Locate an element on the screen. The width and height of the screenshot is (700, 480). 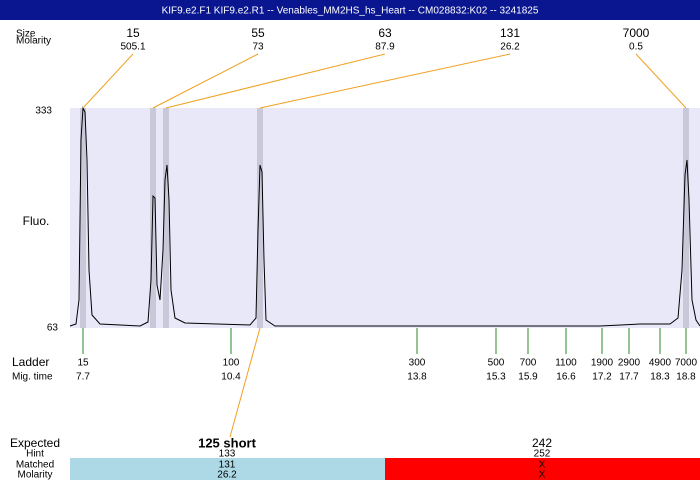
ladder-label: Ladder is located at coordinates (30, 362).